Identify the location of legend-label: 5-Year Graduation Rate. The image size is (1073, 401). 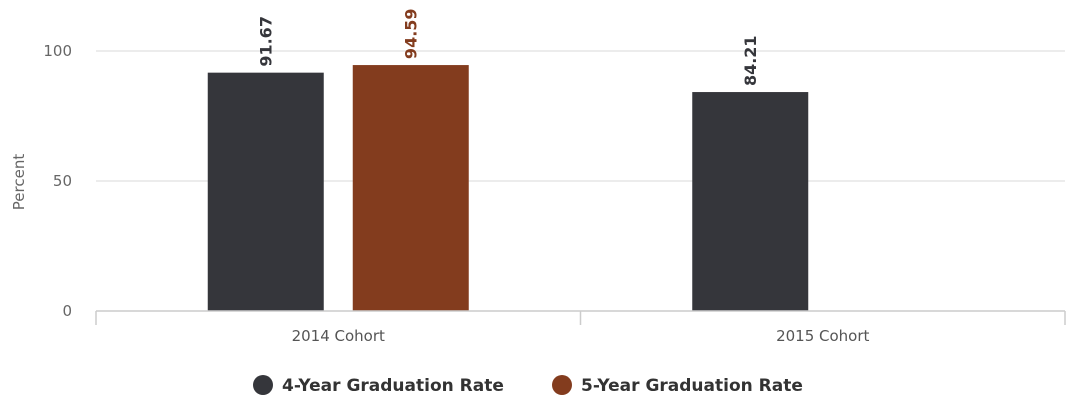
(692, 386).